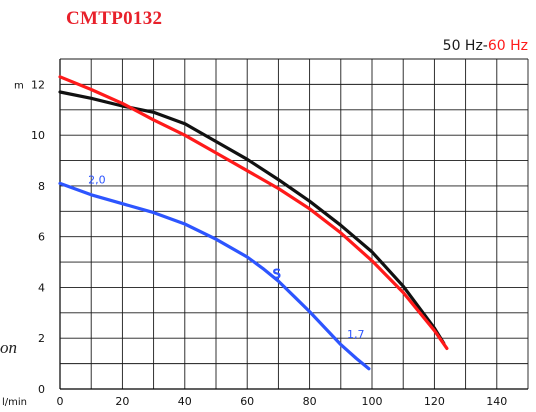  I want to click on y-axis-label: m, so click(19, 85).